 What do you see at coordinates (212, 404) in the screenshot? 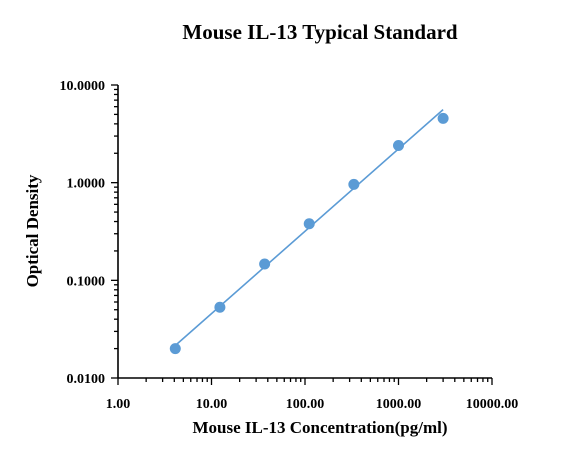
I see `x-tick-label: 10.00` at bounding box center [212, 404].